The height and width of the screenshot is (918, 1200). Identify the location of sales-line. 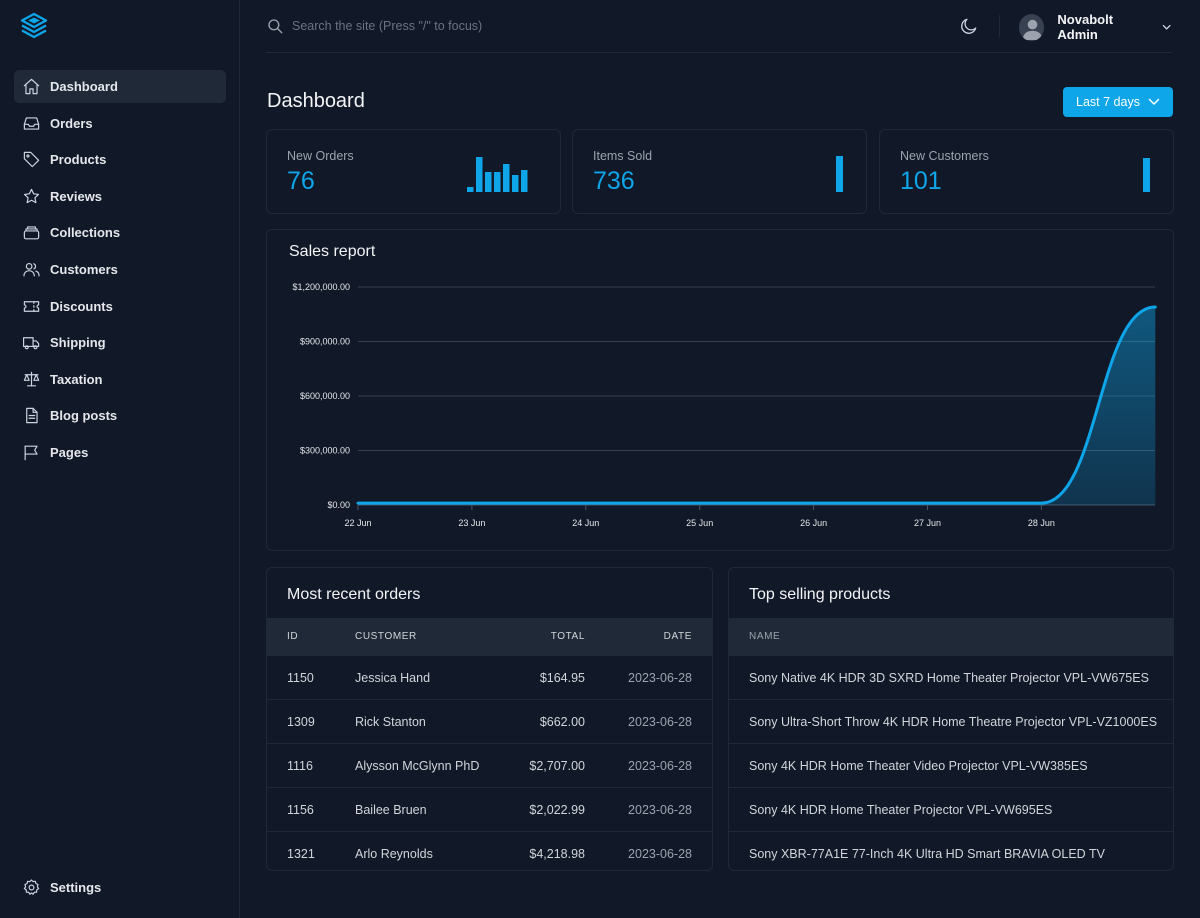
(756, 405).